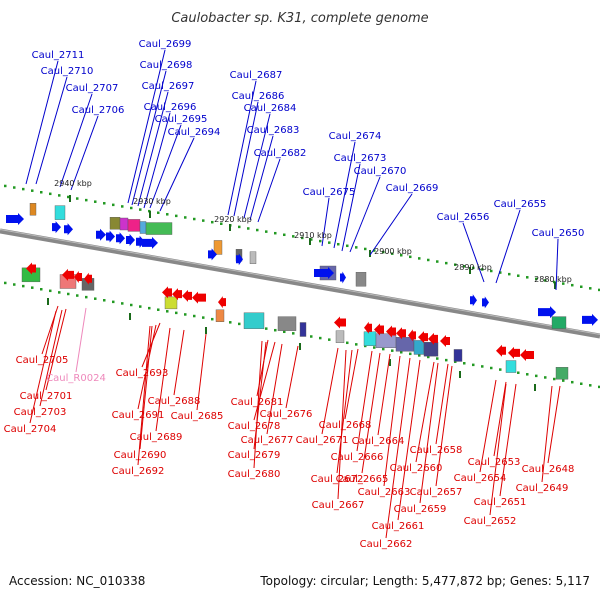 This screenshot has width=600, height=600. What do you see at coordinates (329, 192) in the screenshot?
I see `top-gene-label: Caul_2675` at bounding box center [329, 192].